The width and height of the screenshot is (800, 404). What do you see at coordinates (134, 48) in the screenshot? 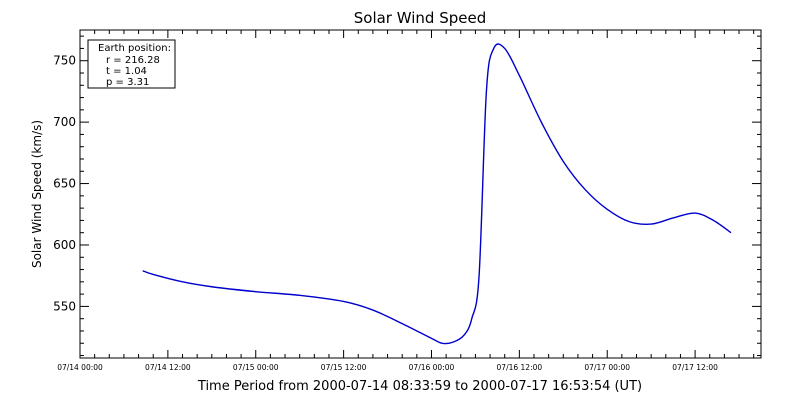
I see `earth-position-heading: Earth position:` at bounding box center [134, 48].